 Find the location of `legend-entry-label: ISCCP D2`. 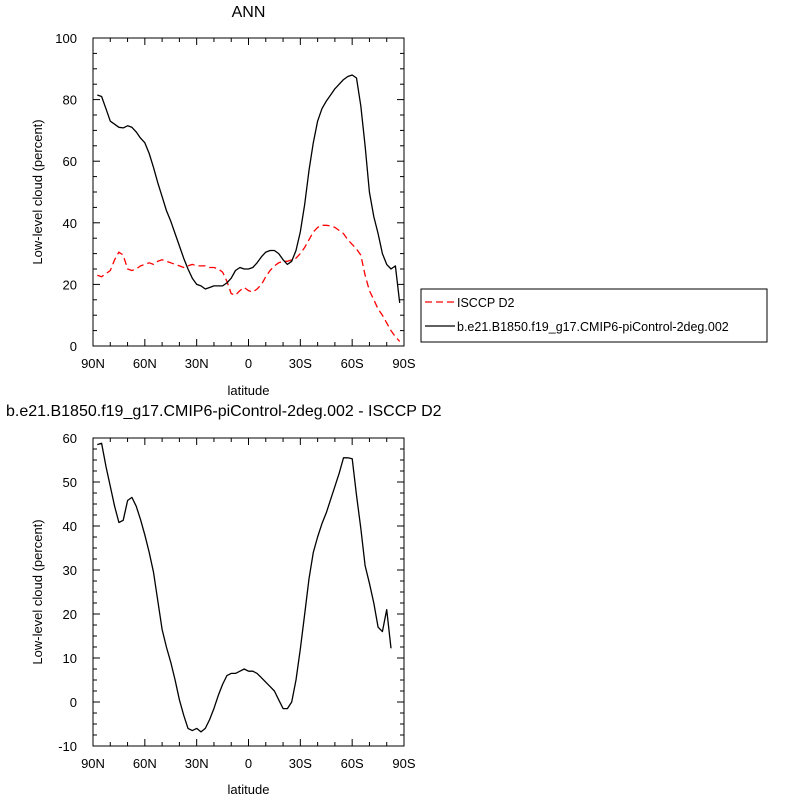

legend-entry-label: ISCCP D2 is located at coordinates (485, 303).